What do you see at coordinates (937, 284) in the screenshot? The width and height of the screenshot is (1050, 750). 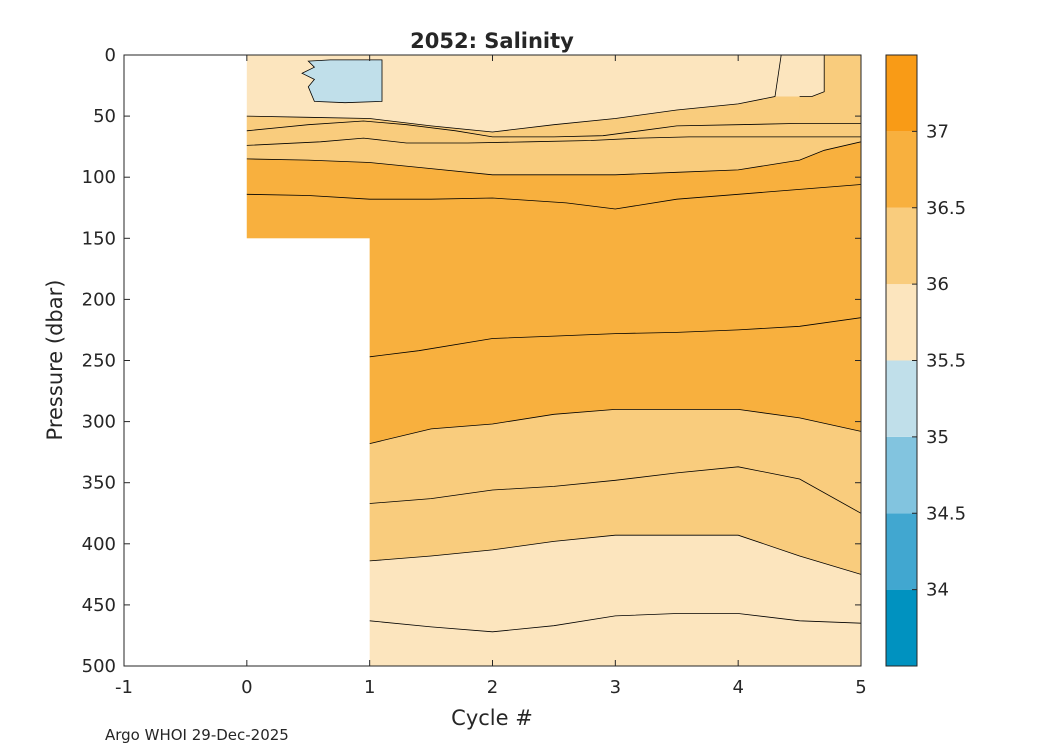 I see `colorbar-tick-label: 36` at bounding box center [937, 284].